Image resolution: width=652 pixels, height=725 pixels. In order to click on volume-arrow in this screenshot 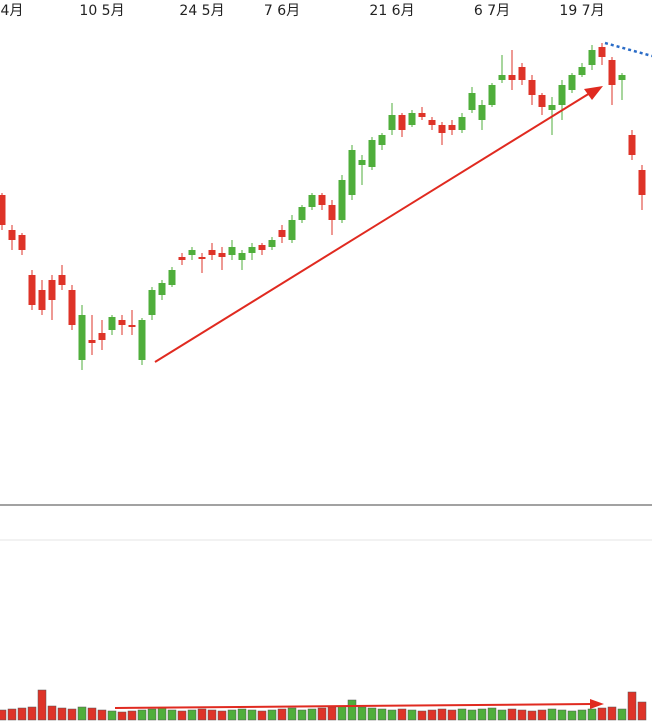, I will do `click(359, 704)`.